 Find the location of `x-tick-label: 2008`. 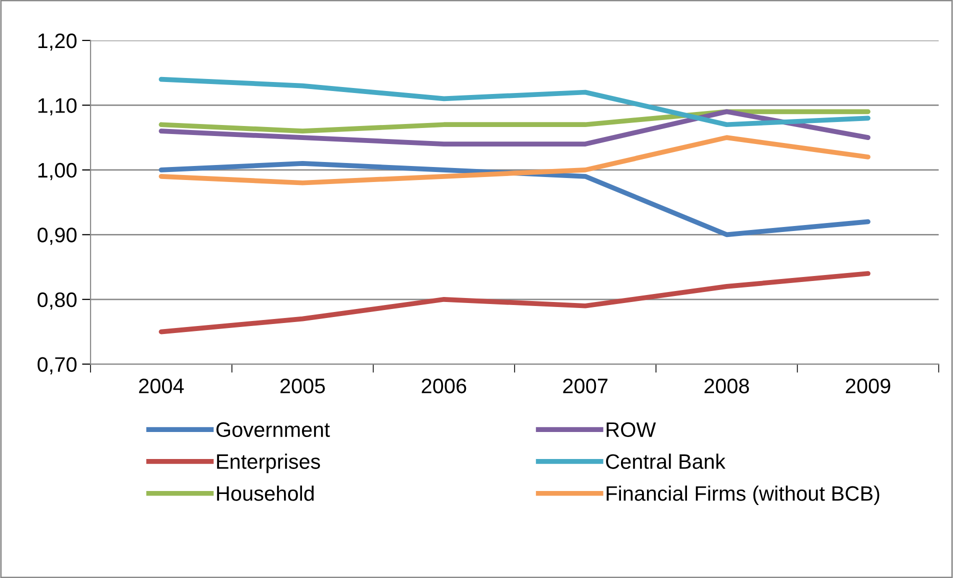

x-tick-label: 2008 is located at coordinates (726, 386).